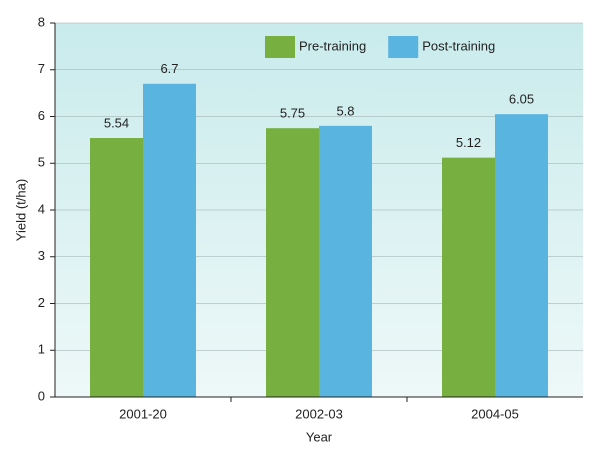  I want to click on x-axis-label: Year, so click(319, 436).